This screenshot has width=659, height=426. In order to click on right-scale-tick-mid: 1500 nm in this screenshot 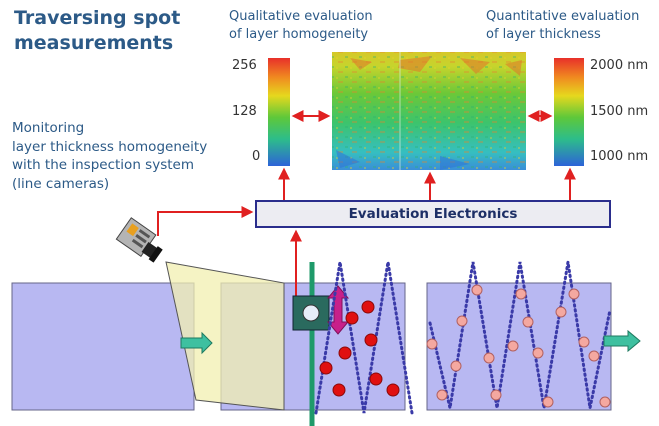, I will do `click(619, 111)`.